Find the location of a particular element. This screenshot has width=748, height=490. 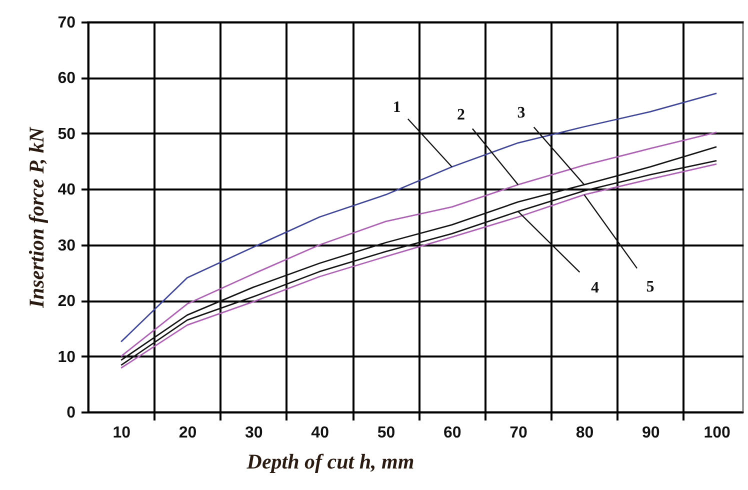

x-axis-title: Depth of cut h, mm is located at coordinates (330, 462).